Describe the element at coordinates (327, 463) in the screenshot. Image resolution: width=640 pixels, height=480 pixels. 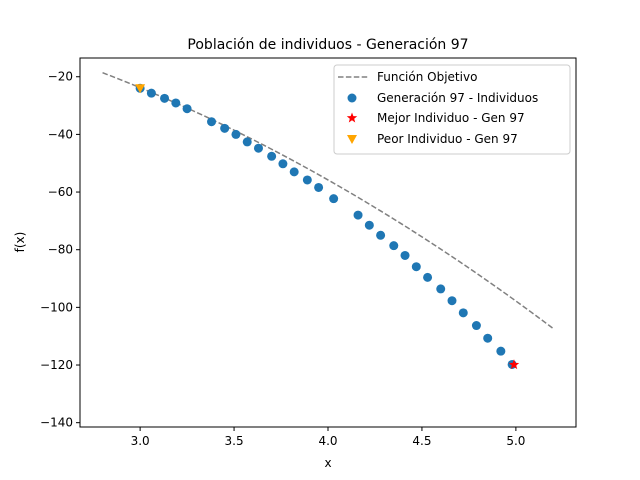
I see `x-axis-label: x` at that location.